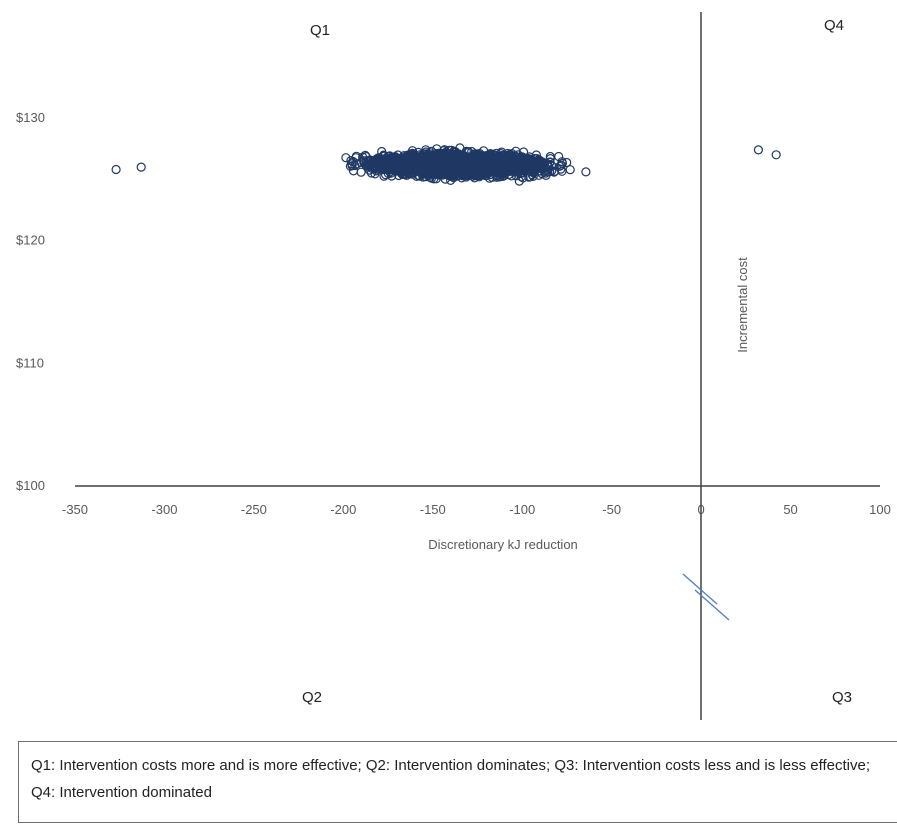 Image resolution: width=897 pixels, height=825 pixels. What do you see at coordinates (790, 509) in the screenshot?
I see `x-tick-label: 50` at bounding box center [790, 509].